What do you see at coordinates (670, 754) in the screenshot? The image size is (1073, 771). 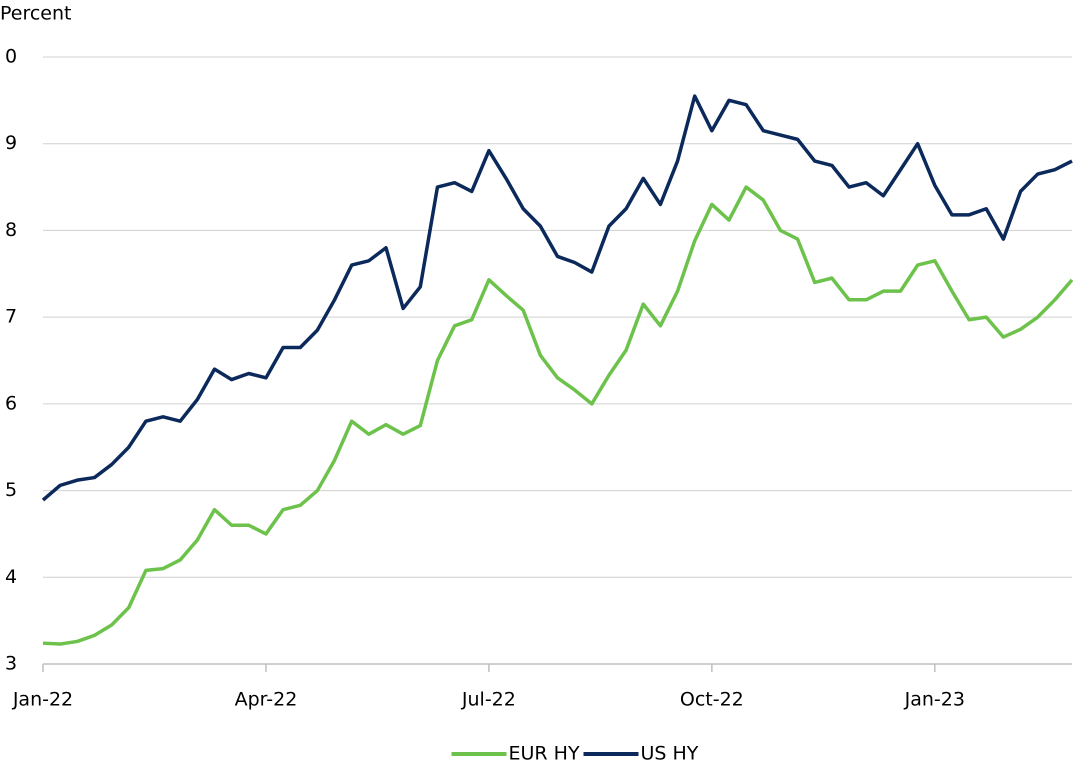 I see `legend-label: US HY` at bounding box center [670, 754].